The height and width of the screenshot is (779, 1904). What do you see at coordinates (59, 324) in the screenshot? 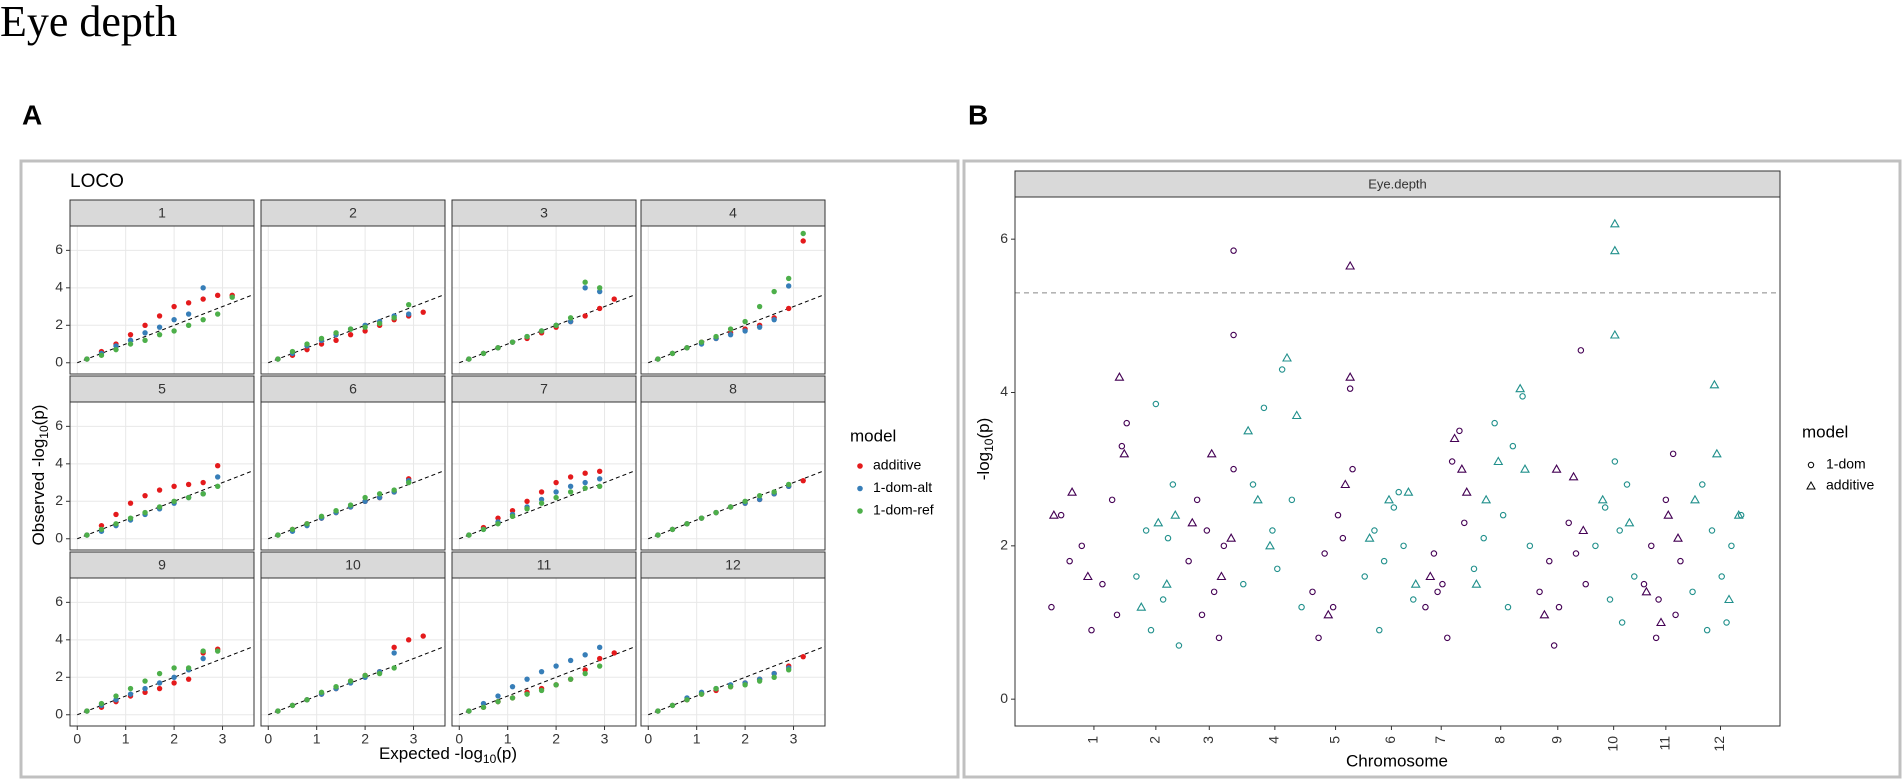
I see `y-tick-label: 2` at bounding box center [59, 324].